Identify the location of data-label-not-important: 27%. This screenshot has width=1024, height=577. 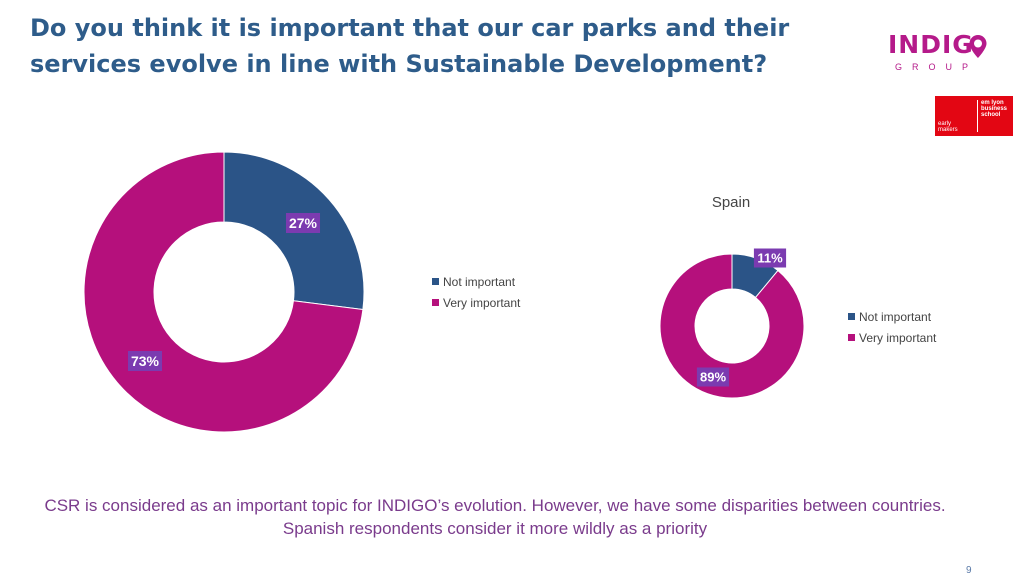
(303, 223).